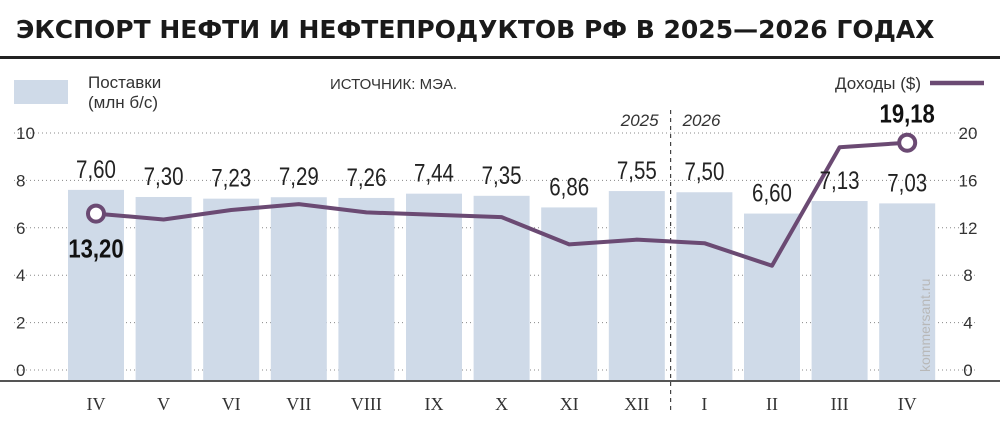 The height and width of the screenshot is (433, 1000). Describe the element at coordinates (569, 404) in the screenshot. I see `x-category-label: XI` at that location.